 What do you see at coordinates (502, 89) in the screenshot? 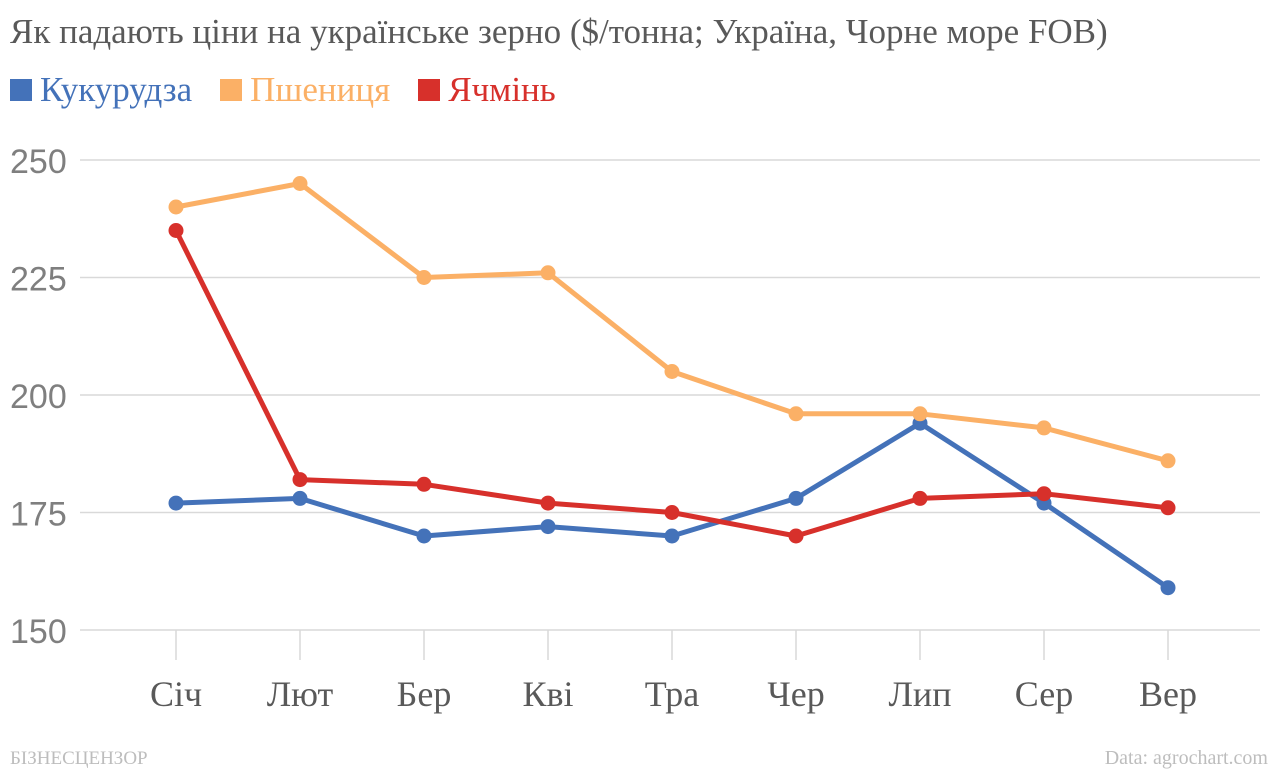
I see `legend-label-barley: Ячмінь` at bounding box center [502, 89].